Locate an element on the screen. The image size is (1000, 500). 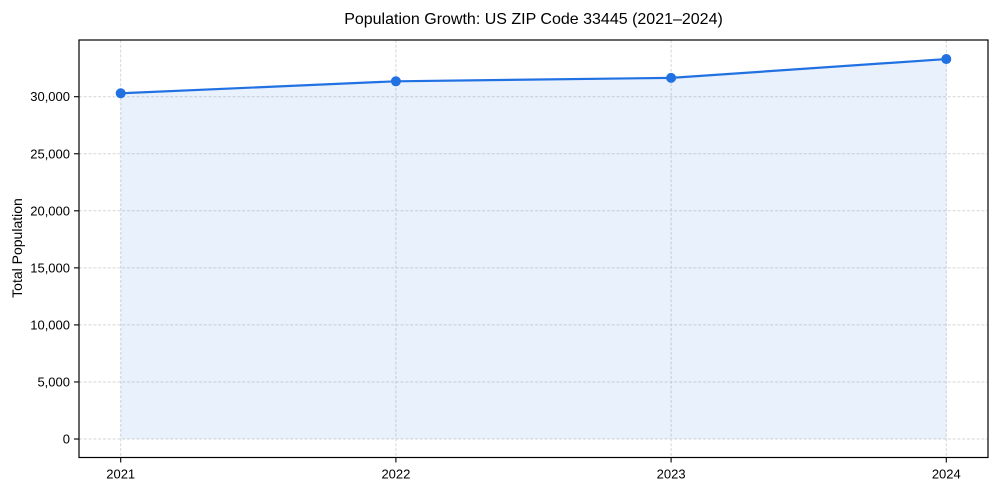
x-tick-label: 2021 is located at coordinates (120, 474).